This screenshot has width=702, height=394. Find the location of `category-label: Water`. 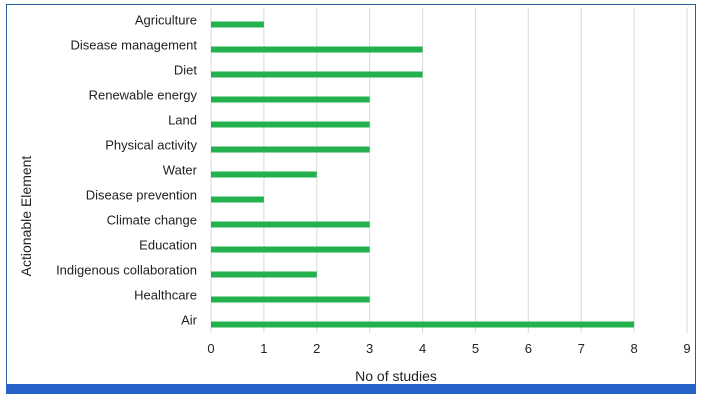

category-label: Water is located at coordinates (180, 170).